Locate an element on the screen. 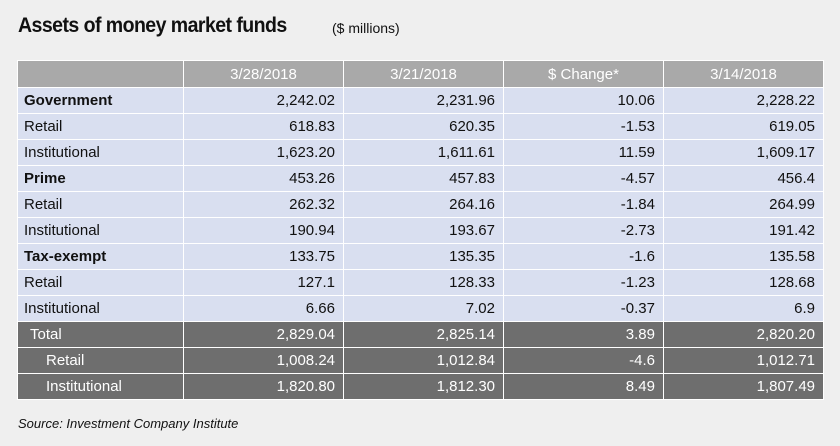 The image size is (840, 446). table-row: Total 2,829.04 2,825.14 3.89 2,820.20 is located at coordinates (420, 334).